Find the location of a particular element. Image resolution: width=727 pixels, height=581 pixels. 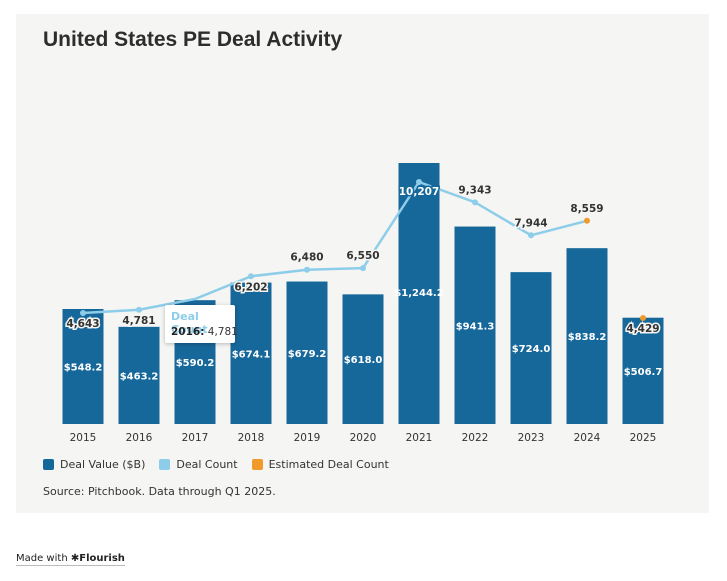

x-tick-2025: 2025 is located at coordinates (643, 438).